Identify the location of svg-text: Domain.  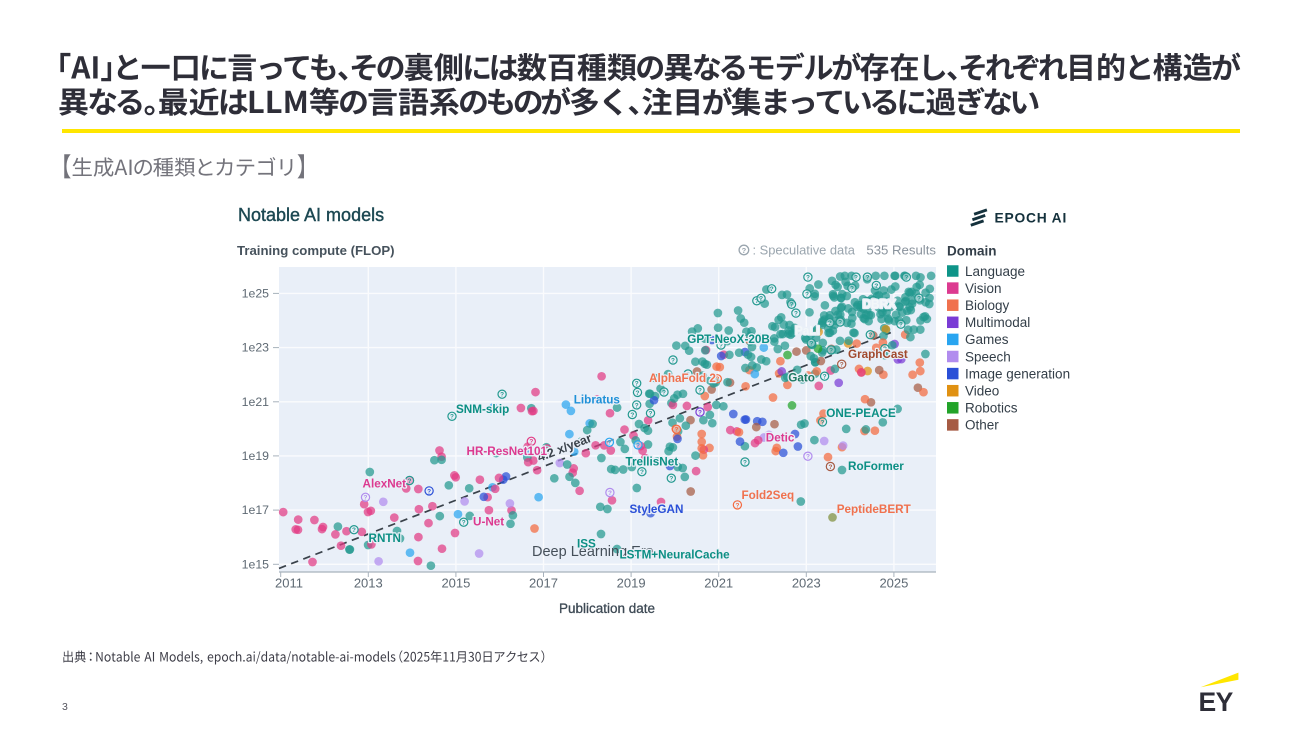
(972, 251).